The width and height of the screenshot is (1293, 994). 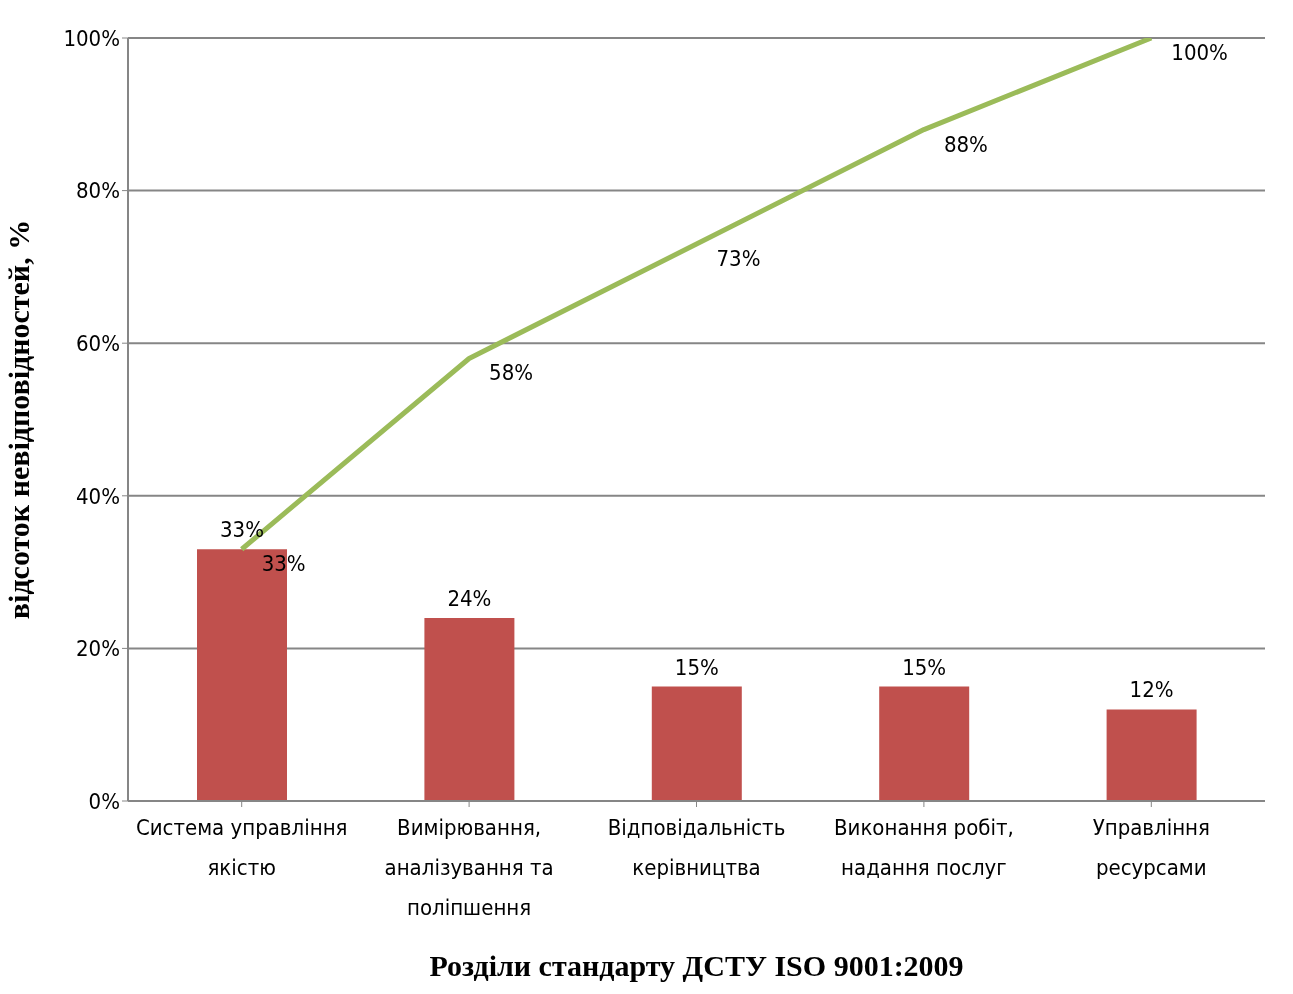 What do you see at coordinates (18, 419) in the screenshot?
I see `y-axis-title: відсоток невідповідностей, %` at bounding box center [18, 419].